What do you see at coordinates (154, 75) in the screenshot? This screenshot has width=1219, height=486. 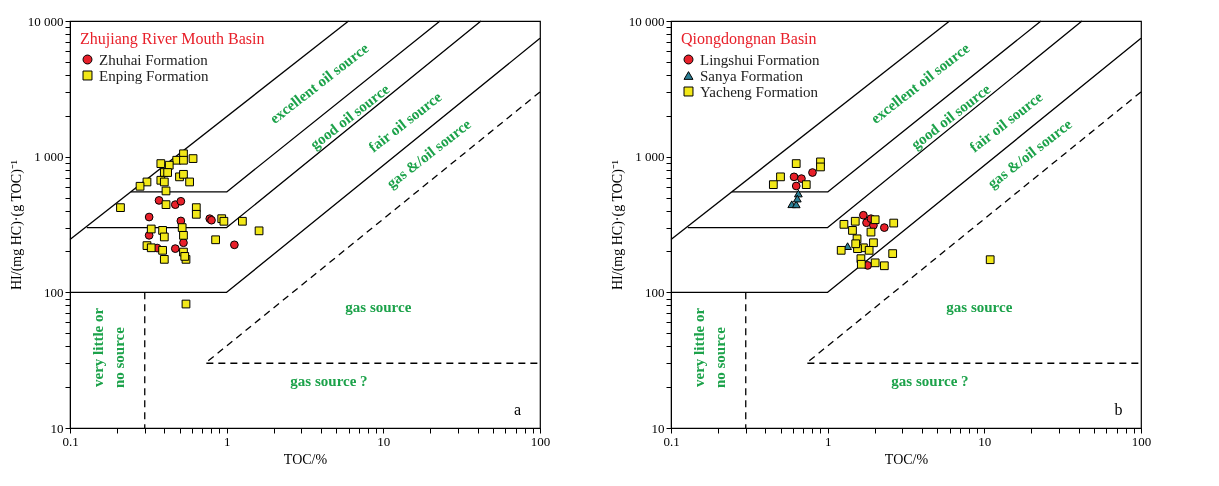 I see `legend-label: Enping Formation` at bounding box center [154, 75].